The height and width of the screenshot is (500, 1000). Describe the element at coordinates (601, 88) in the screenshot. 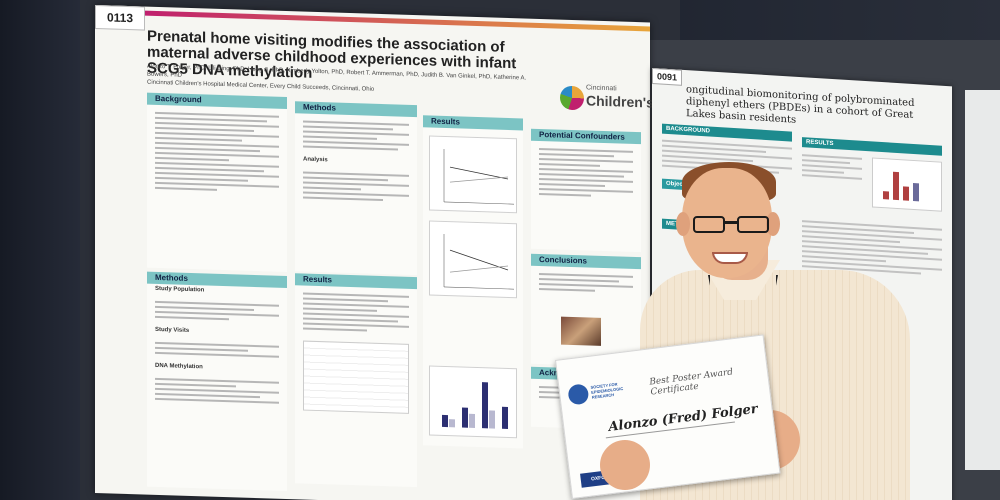

I see `logo-small-text: Cincinnati` at that location.